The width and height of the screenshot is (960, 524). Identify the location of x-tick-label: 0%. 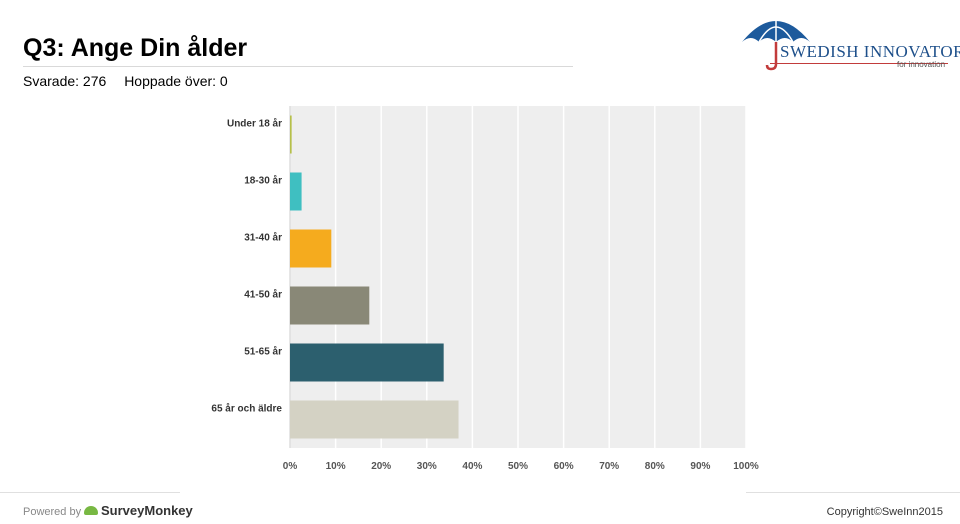
(290, 466).